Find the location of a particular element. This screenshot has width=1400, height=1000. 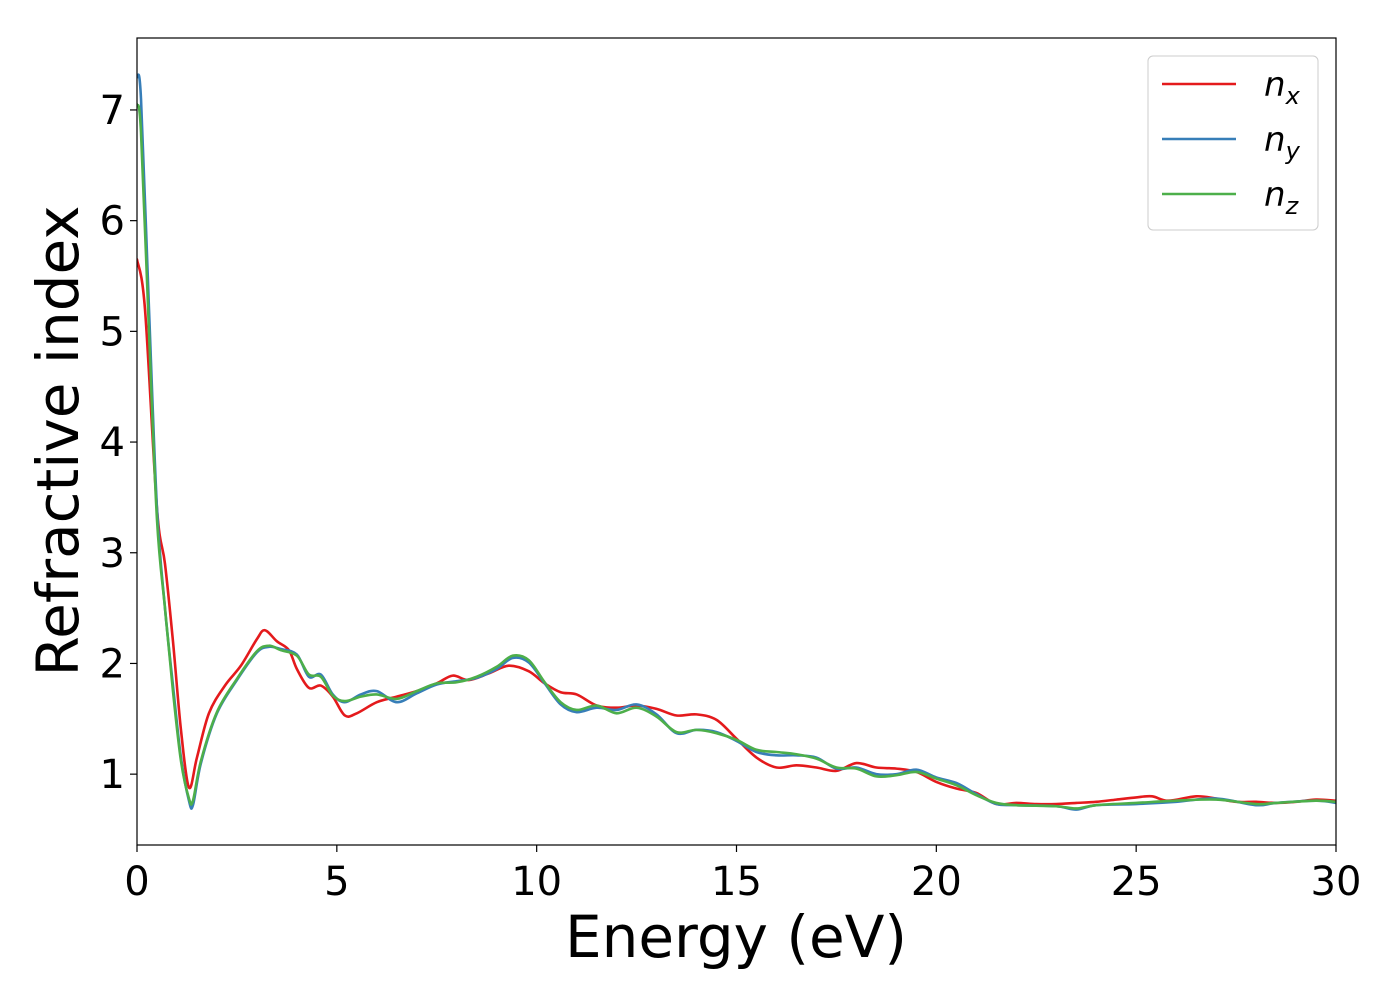

legend-box is located at coordinates (1233, 143).